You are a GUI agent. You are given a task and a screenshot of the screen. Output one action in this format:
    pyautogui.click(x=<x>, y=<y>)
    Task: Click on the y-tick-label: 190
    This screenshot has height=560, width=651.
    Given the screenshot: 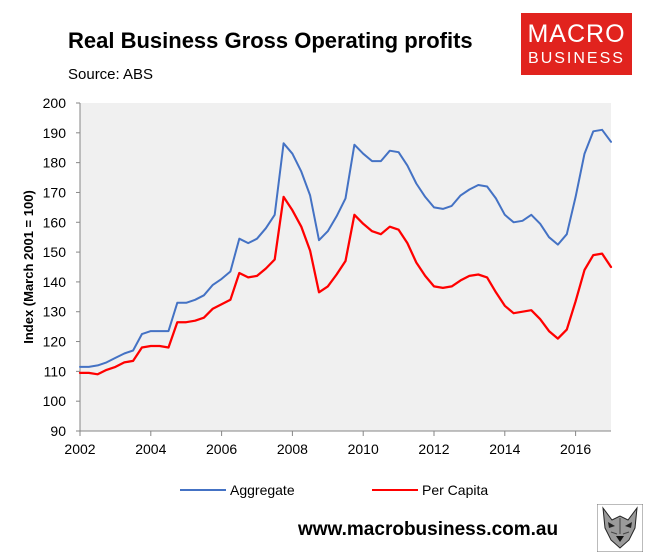 What is the action you would take?
    pyautogui.click(x=55, y=133)
    